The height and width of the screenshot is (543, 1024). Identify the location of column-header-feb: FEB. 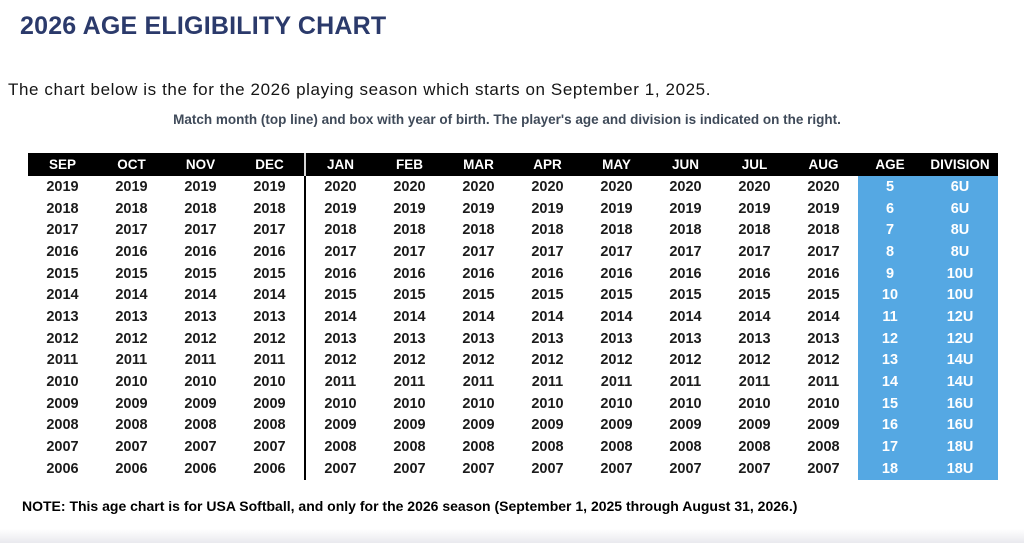
(409, 164).